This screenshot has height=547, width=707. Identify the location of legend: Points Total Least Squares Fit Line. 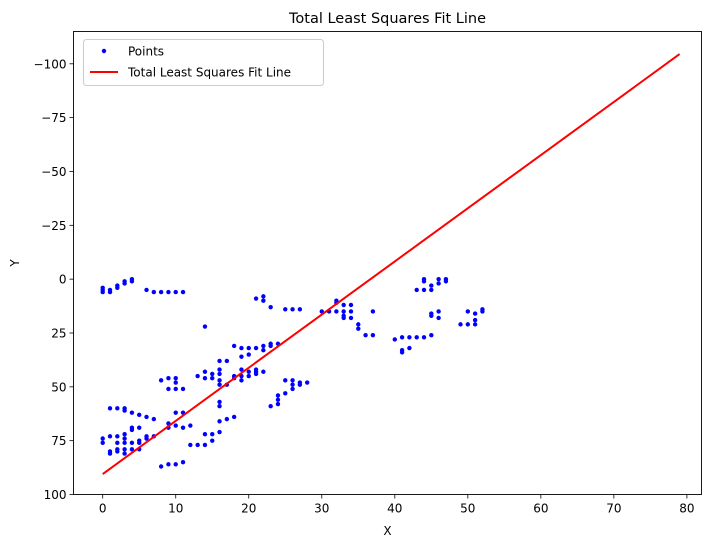
(203, 62).